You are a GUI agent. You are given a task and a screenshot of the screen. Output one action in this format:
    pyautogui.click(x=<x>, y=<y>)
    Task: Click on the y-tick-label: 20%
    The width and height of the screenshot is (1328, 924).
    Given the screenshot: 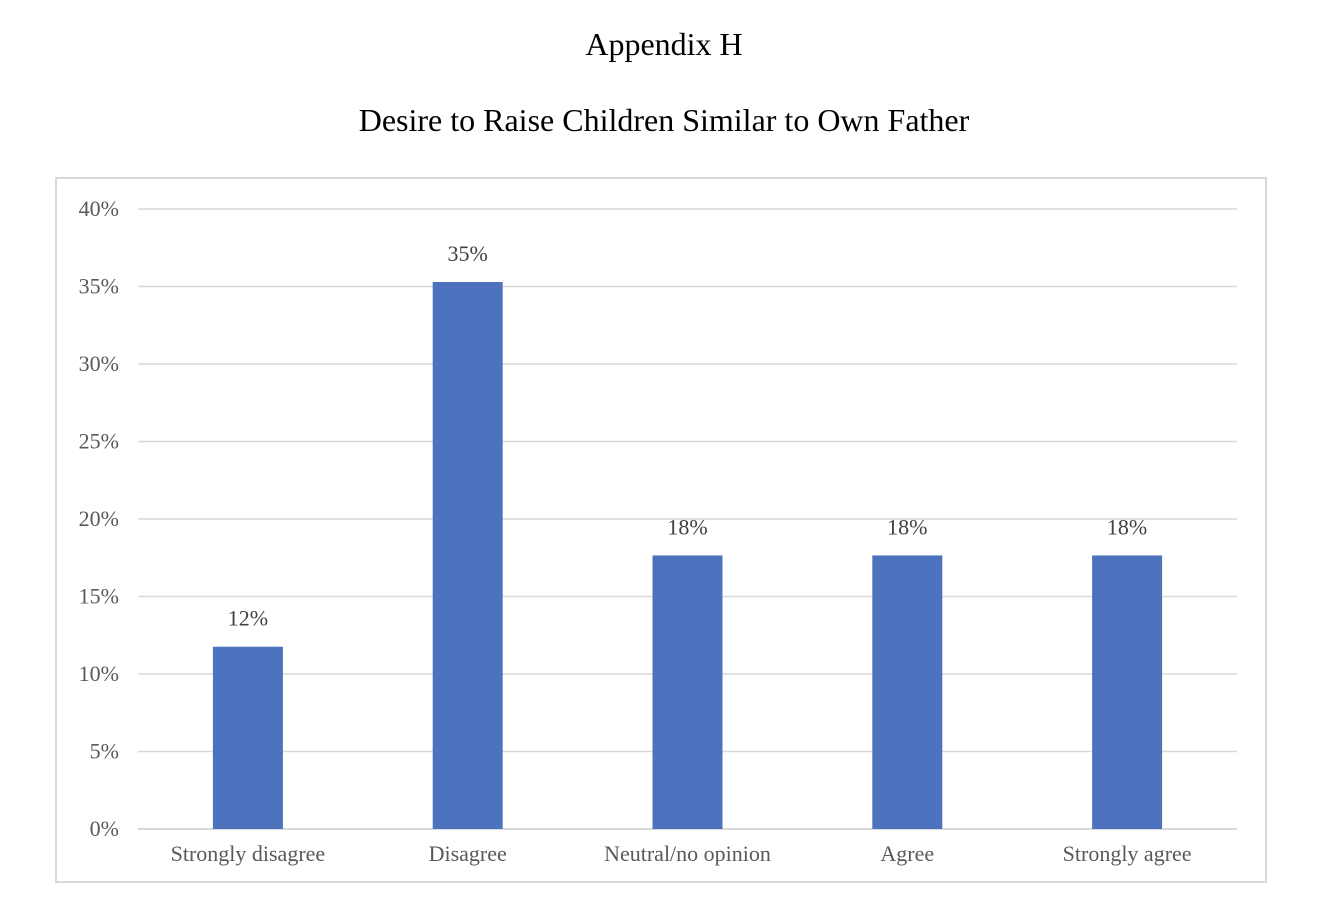 What is the action you would take?
    pyautogui.click(x=99, y=518)
    